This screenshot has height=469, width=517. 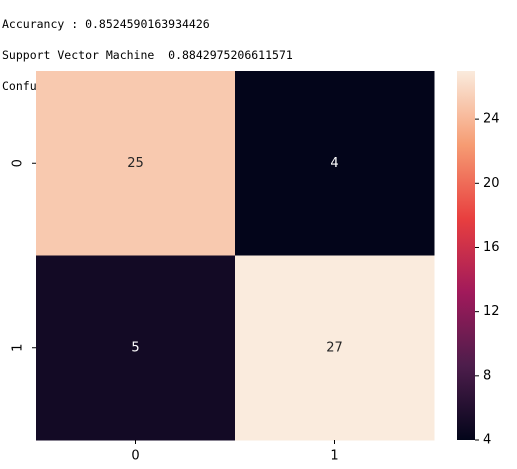 I want to click on y-tick-label: 1, so click(x=18, y=348).